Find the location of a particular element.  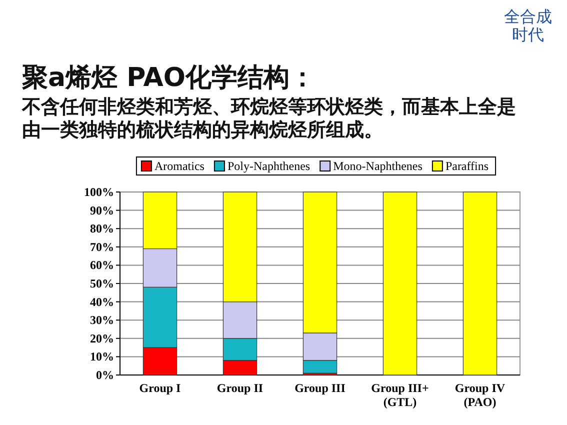

x-tick-label: Group IV (PAO) is located at coordinates (480, 395).